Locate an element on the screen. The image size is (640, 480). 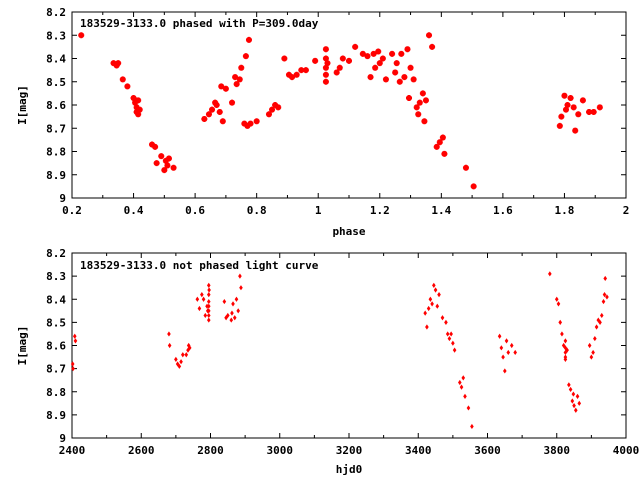
x-tick-label: 0.2 is located at coordinates (72, 210).